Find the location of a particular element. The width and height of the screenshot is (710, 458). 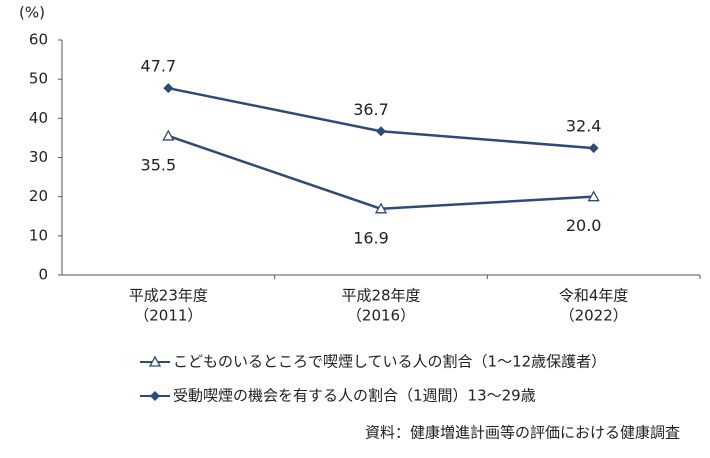

x-tick-label: 令和4年度 is located at coordinates (594, 296).